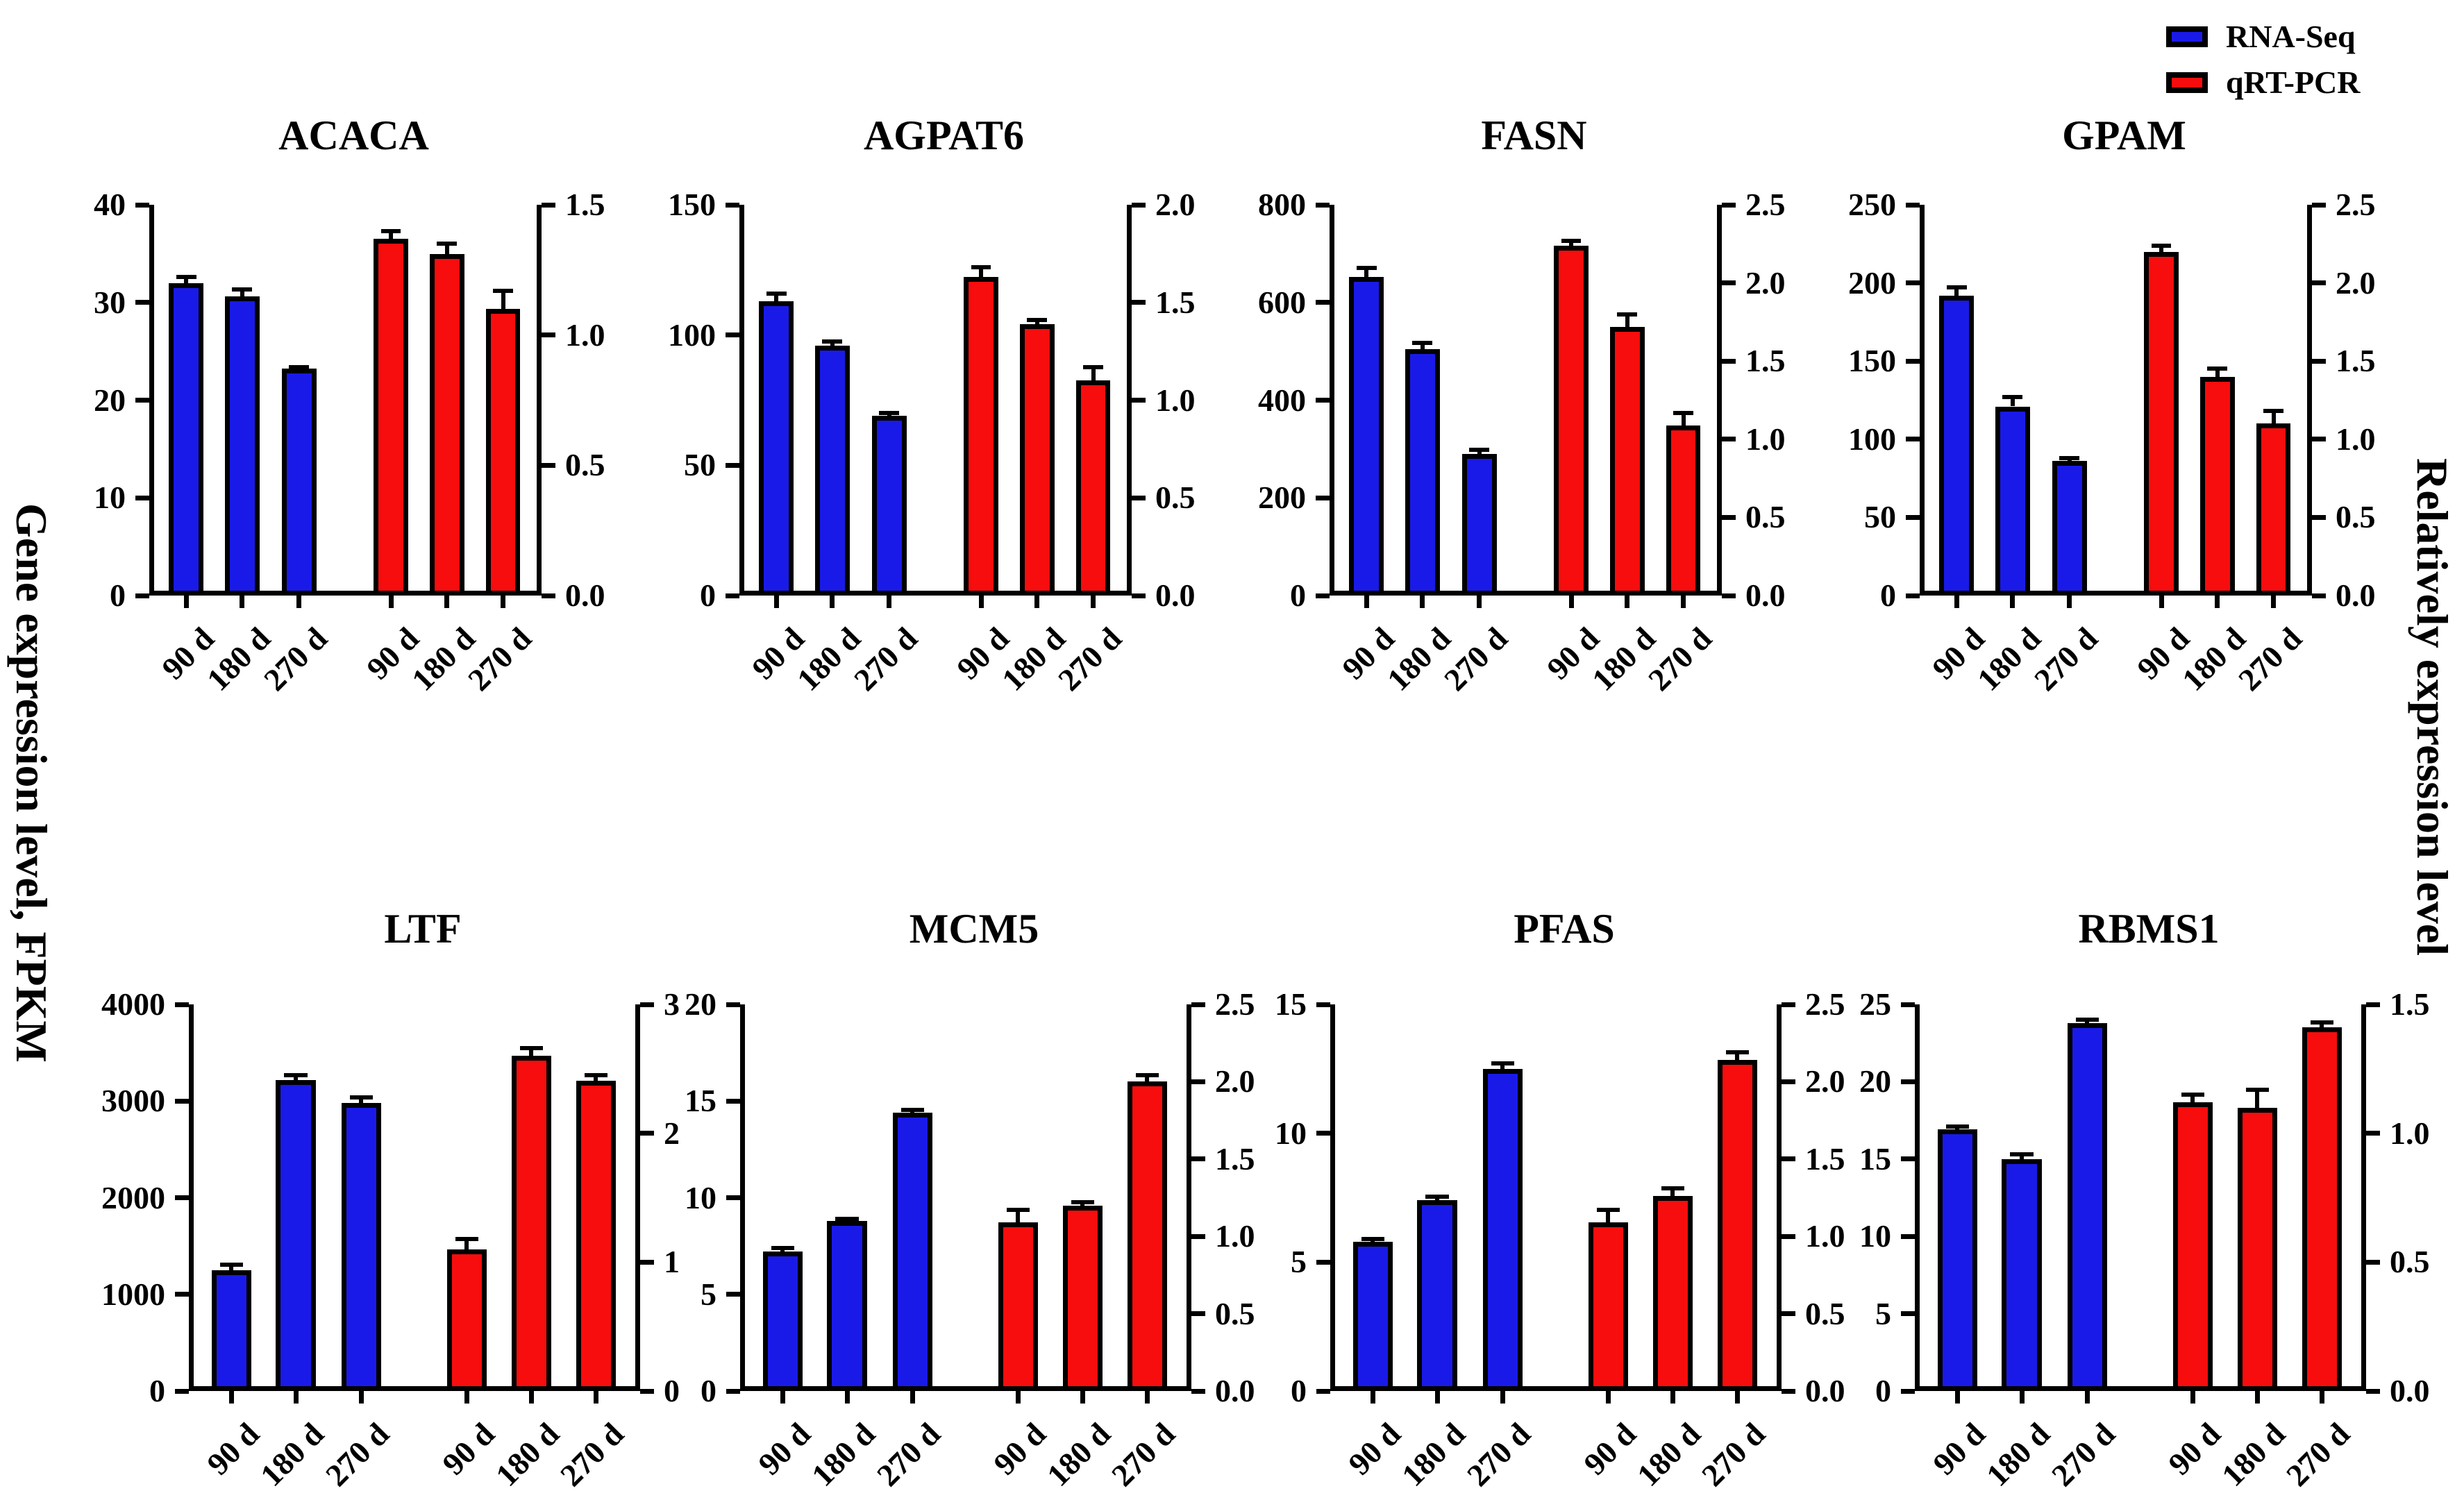 Image resolution: width=2464 pixels, height=1500 pixels. I want to click on right-axis-tick-label: 0.5, so click(585, 465).